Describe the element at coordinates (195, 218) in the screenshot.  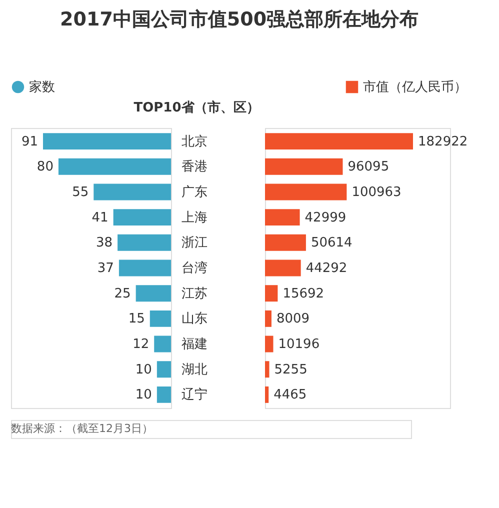
I see `y-tick-label: 上海` at that location.